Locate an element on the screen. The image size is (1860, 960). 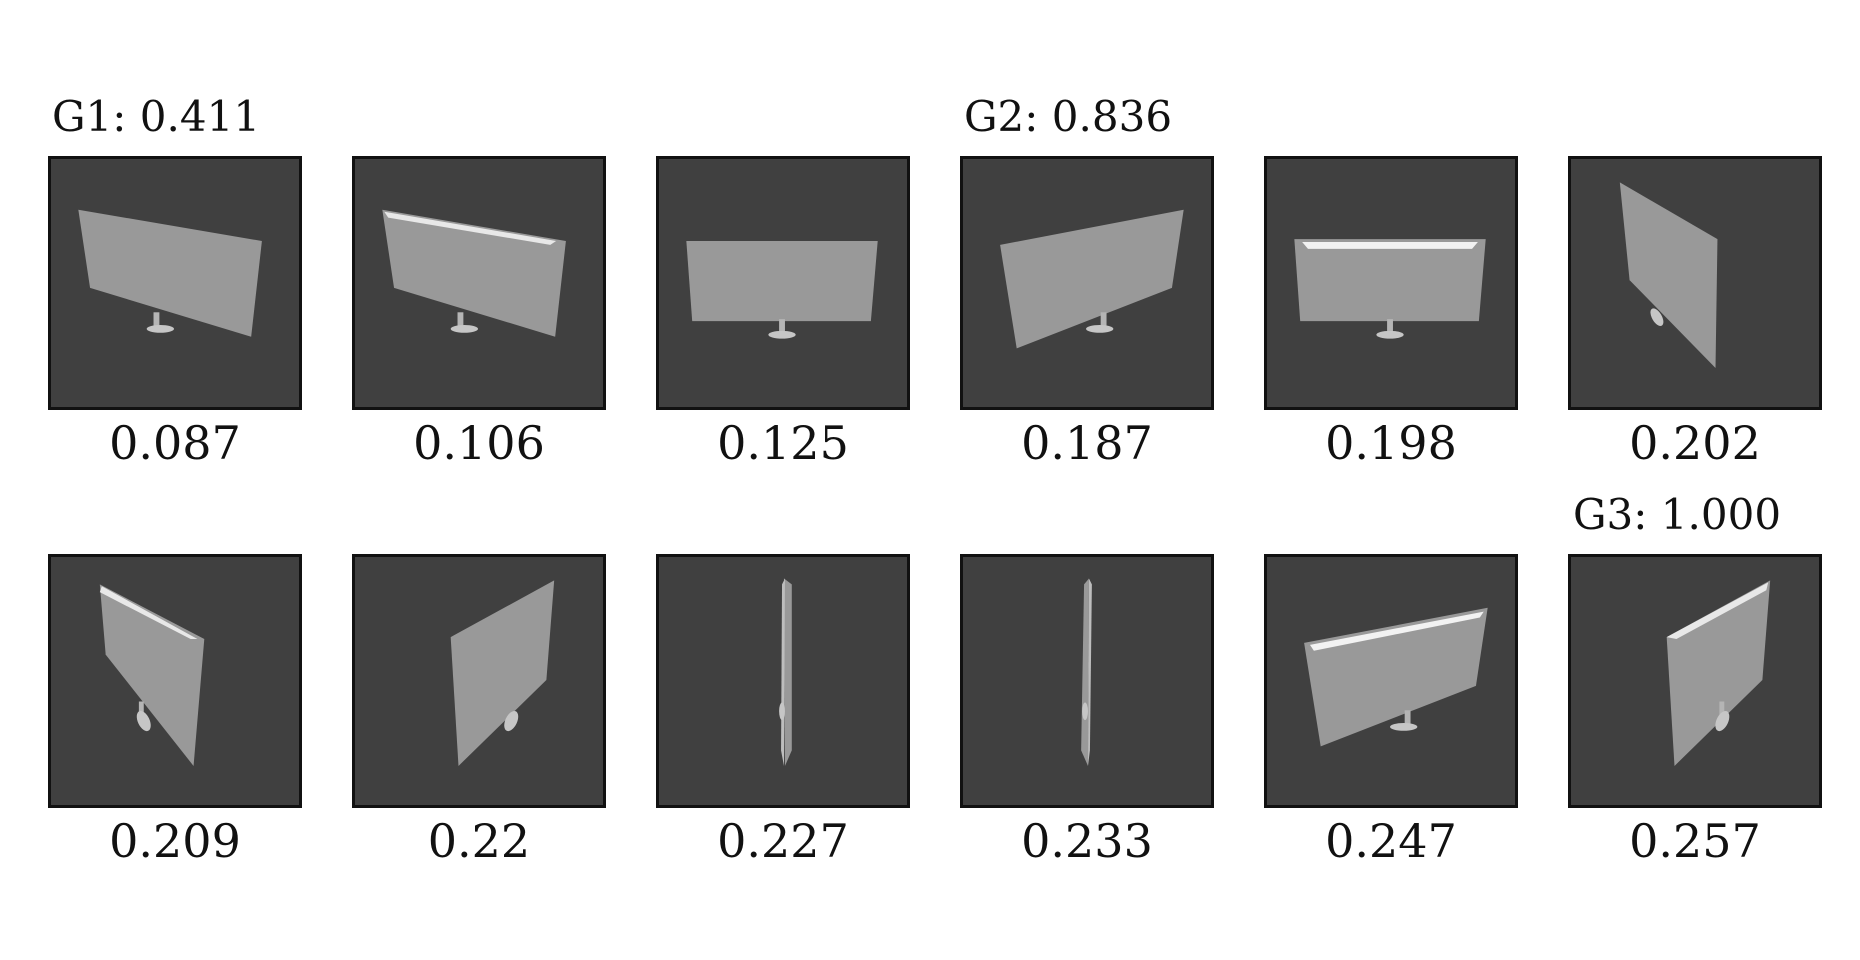
tile-score: 0.106 is located at coordinates (479, 443).